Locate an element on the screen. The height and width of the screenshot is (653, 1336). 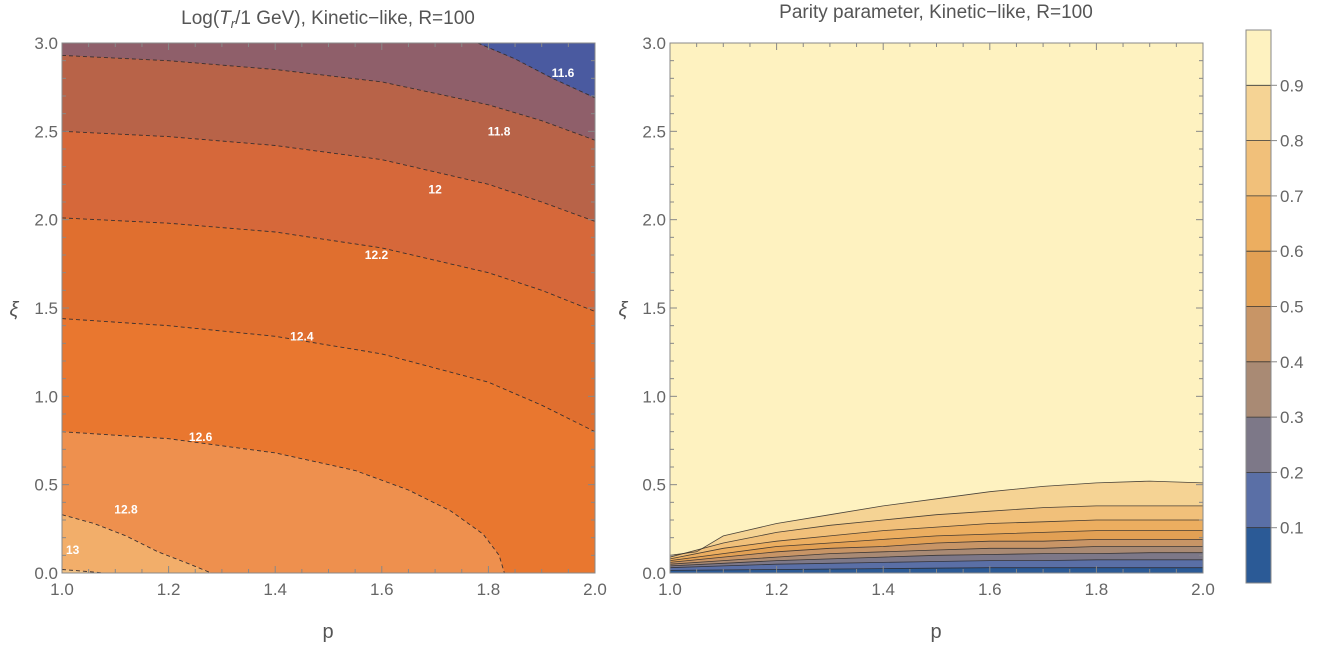
colorbar-tick-label: 0.9 is located at coordinates (1292, 85).